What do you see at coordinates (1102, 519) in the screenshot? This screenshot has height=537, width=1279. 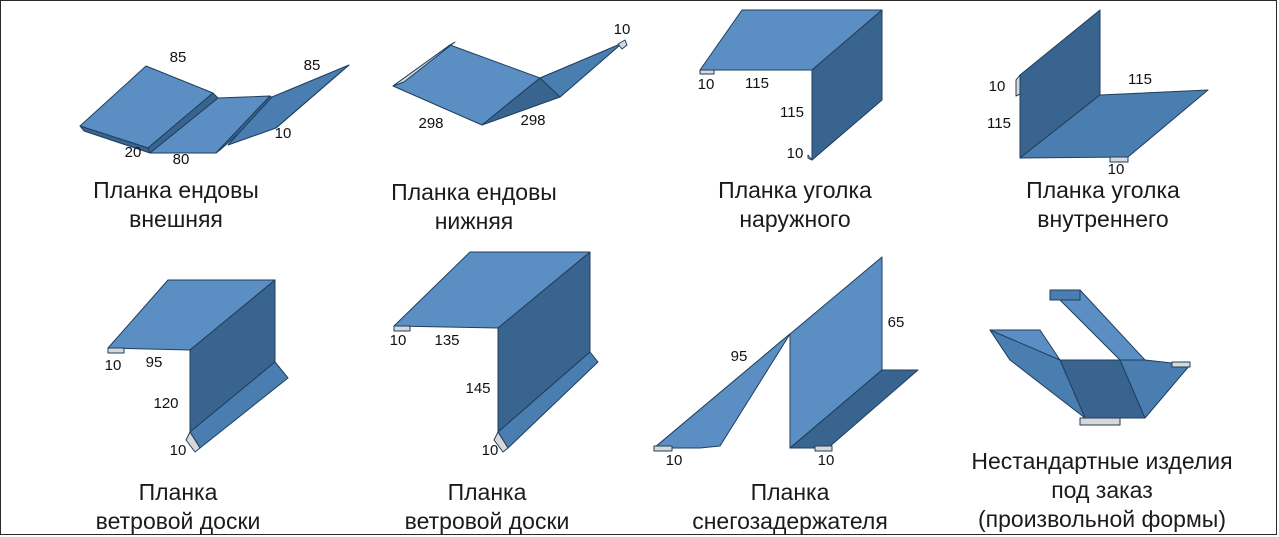 I see `caption-line: (произвольной формы)` at bounding box center [1102, 519].